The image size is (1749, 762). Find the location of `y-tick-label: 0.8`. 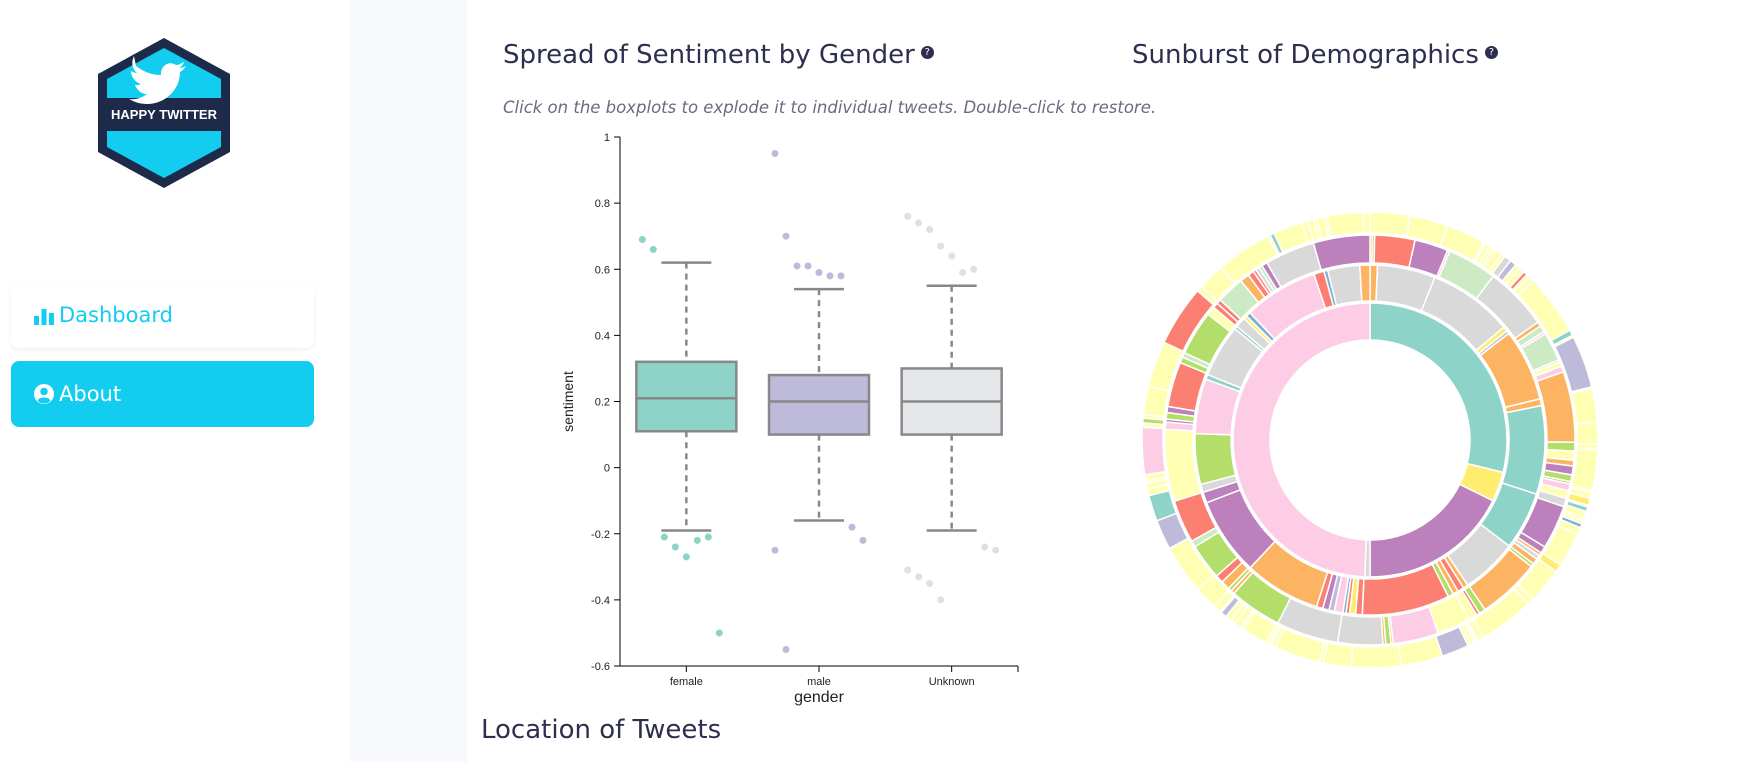

y-tick-label: 0.8 is located at coordinates (602, 204).